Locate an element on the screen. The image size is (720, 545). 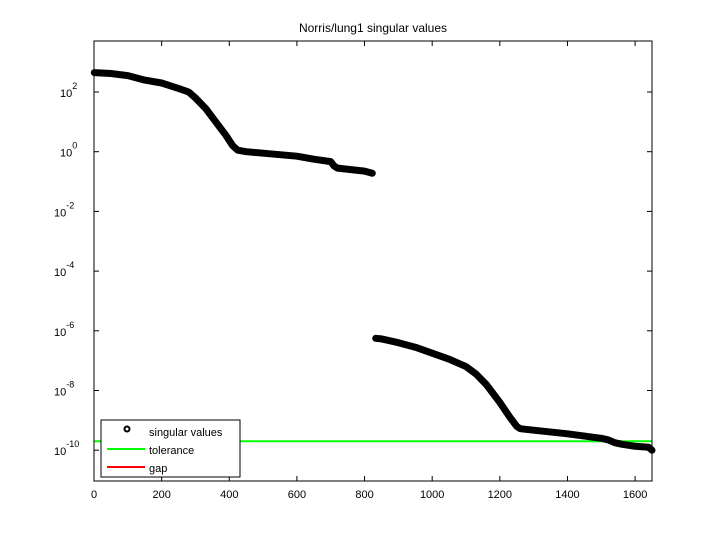
y-tick-label: 10⁻¹⁰ is located at coordinates (66, 448).